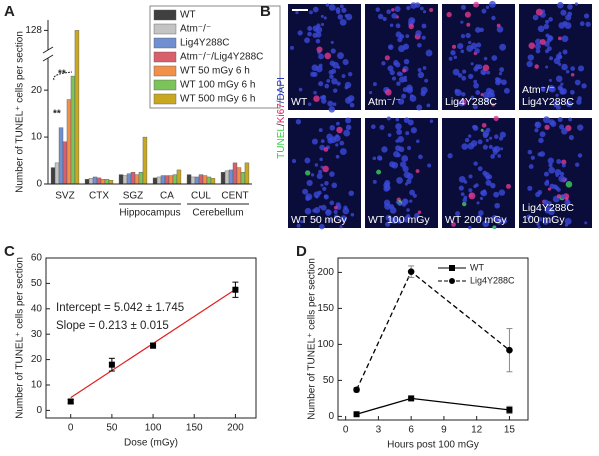 This screenshot has width=599, height=456. I want to click on micrograph: Lig4Y288C, so click(478, 55).